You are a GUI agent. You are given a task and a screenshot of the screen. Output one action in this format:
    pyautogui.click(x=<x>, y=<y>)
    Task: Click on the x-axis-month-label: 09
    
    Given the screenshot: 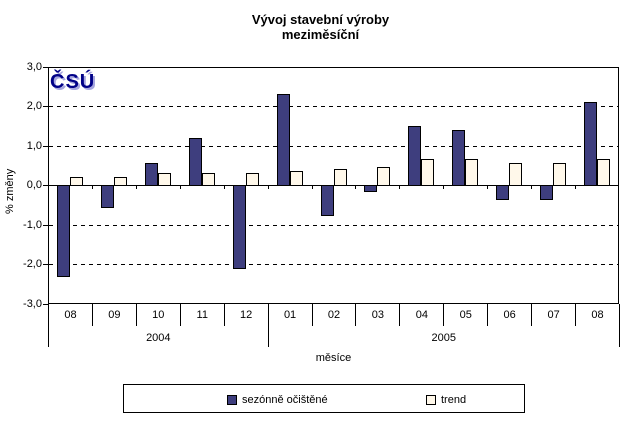 What is the action you would take?
    pyautogui.click(x=115, y=315)
    